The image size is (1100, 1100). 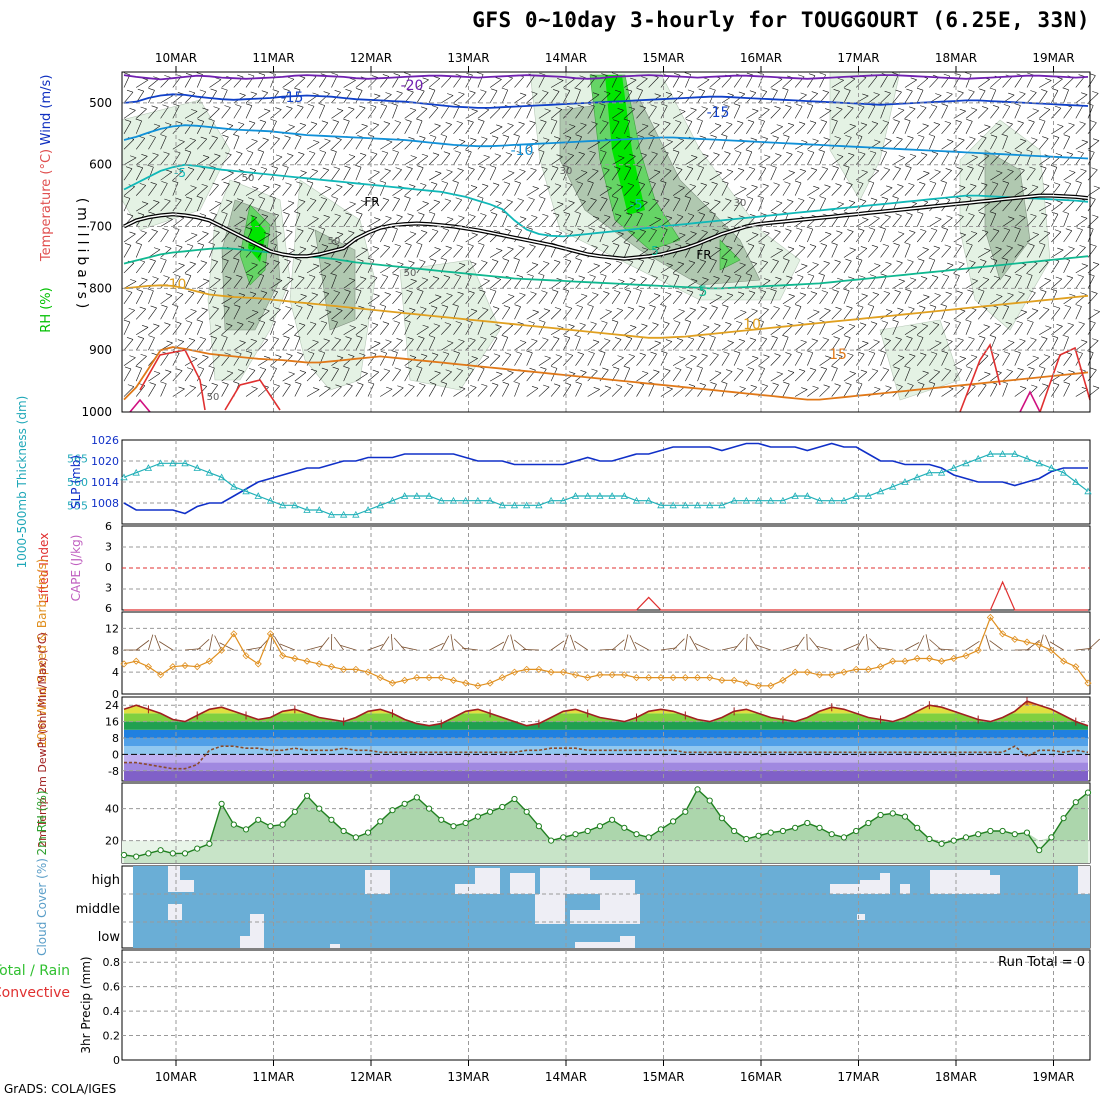 I want to click on date-label-top: 10MAR, so click(x=176, y=58).